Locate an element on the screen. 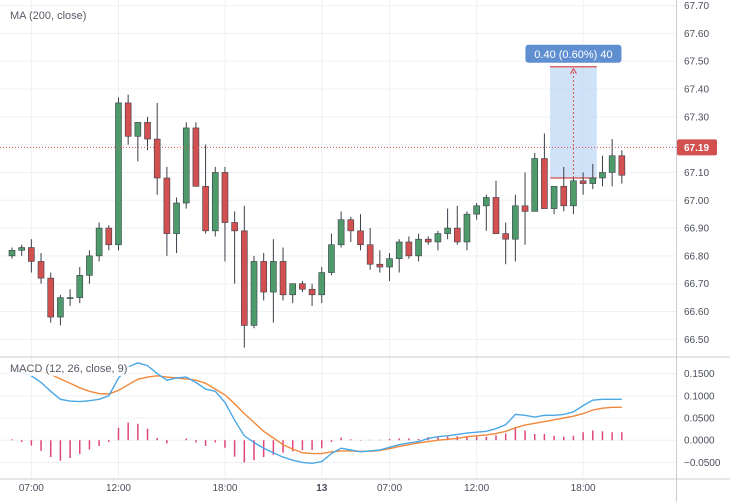  macd-indicator-label: MACD (12, 26, close, 9) is located at coordinates (69, 369).